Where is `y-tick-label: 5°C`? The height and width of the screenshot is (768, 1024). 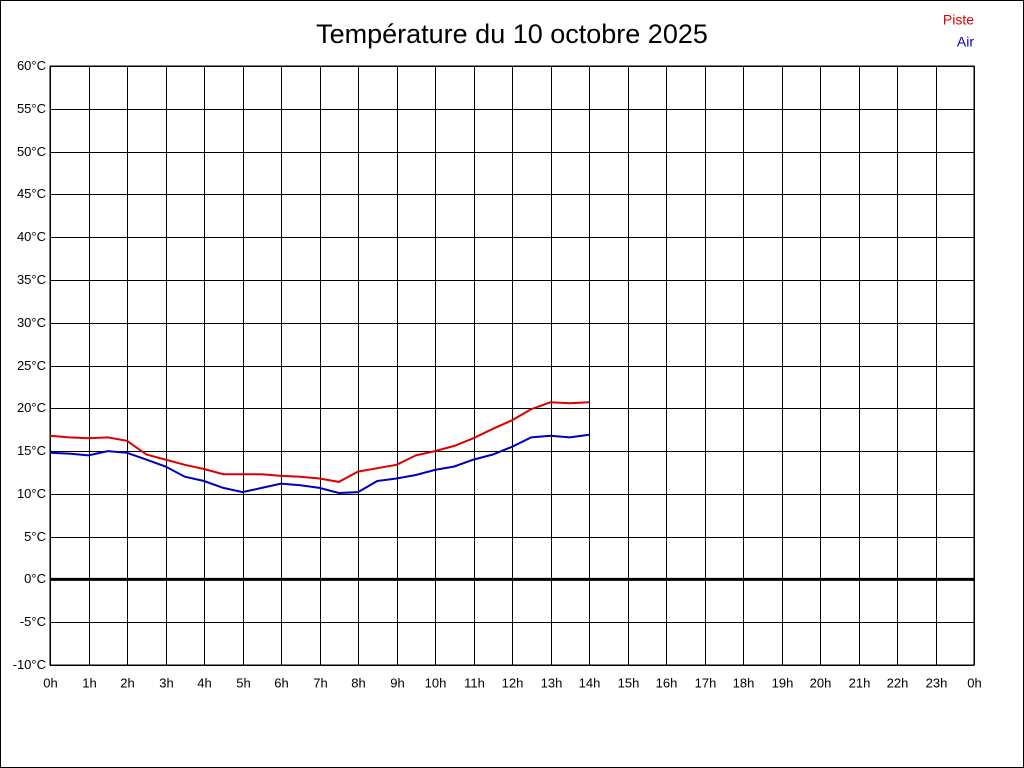 y-tick-label: 5°C is located at coordinates (35, 536).